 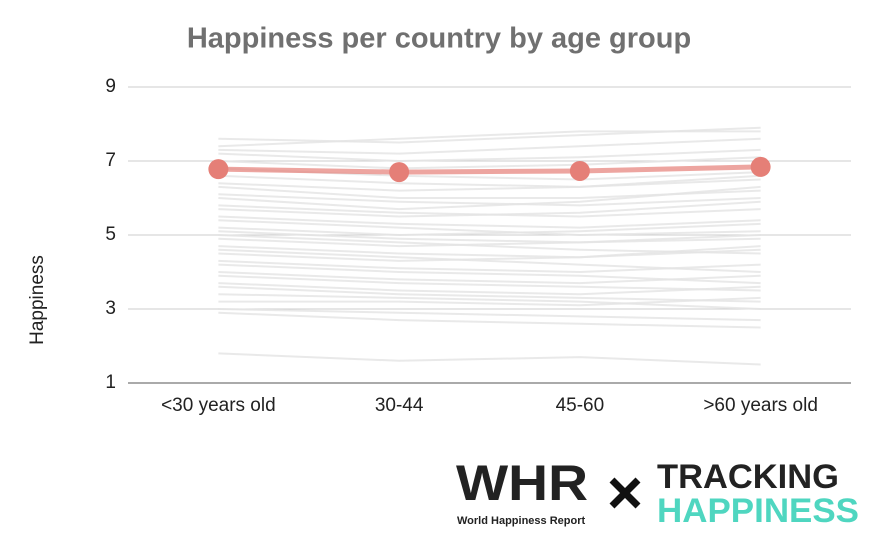 What do you see at coordinates (439, 39) in the screenshot?
I see `chart-title: Happiness per country by age group` at bounding box center [439, 39].